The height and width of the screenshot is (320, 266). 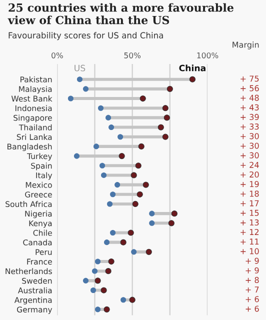 What do you see at coordinates (249, 165) in the screenshot?
I see `text: + 24` at bounding box center [249, 165].